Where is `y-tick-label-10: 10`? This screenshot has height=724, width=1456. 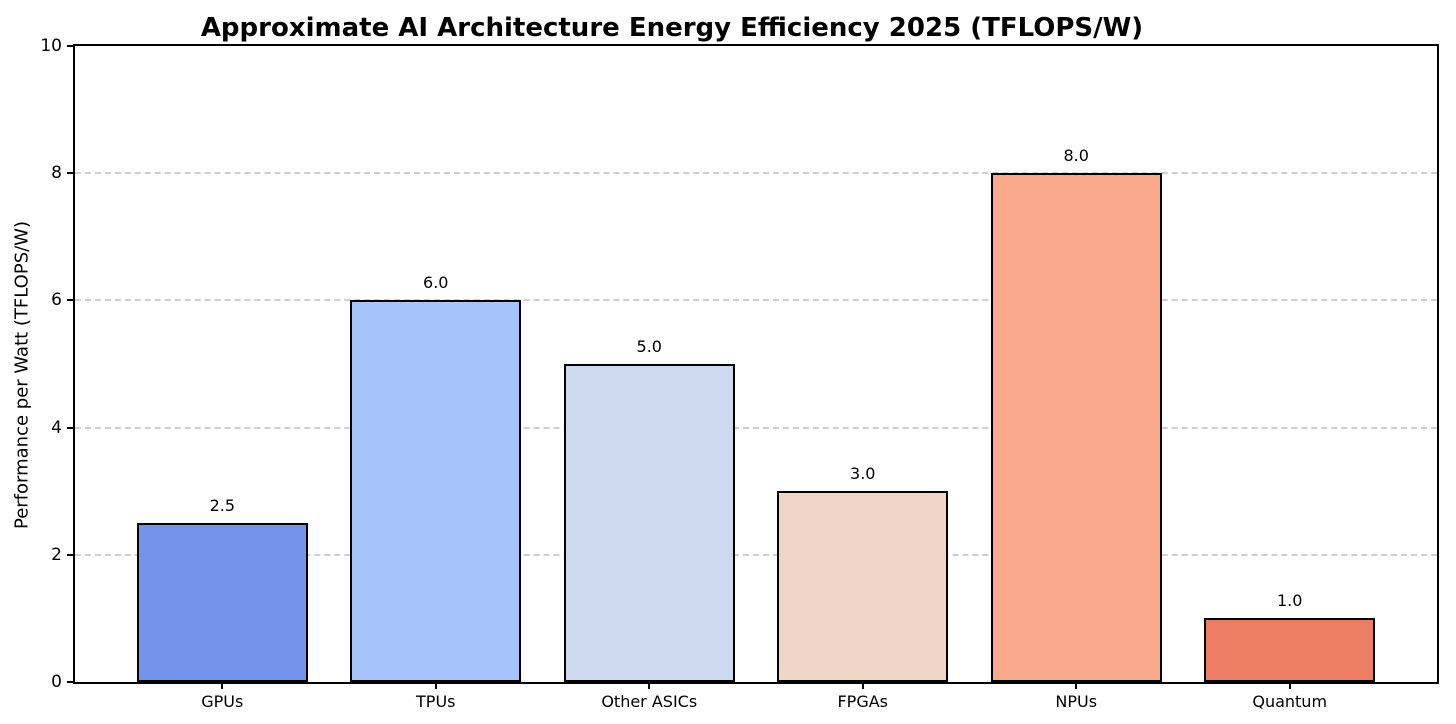 y-tick-label-10: 10 is located at coordinates (51, 46).